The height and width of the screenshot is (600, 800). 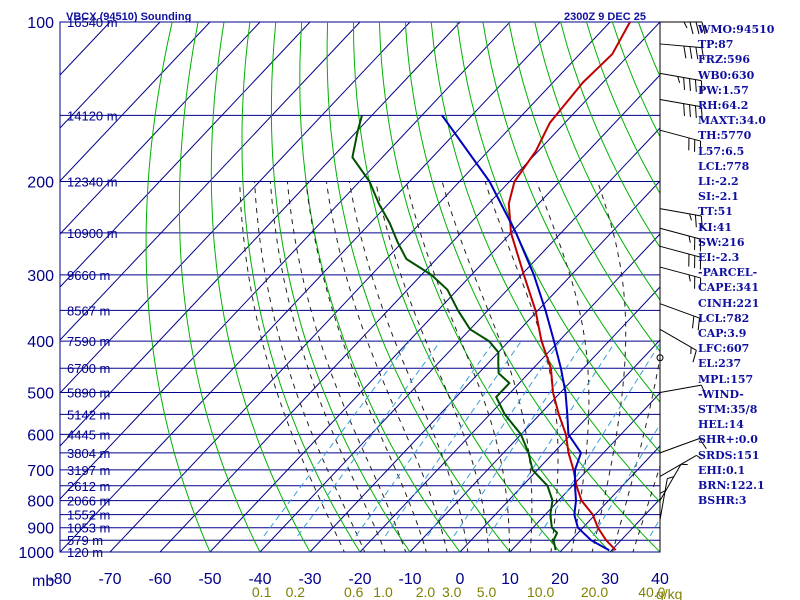 What do you see at coordinates (88, 414) in the screenshot?
I see `height-label: 5142 m` at bounding box center [88, 414].